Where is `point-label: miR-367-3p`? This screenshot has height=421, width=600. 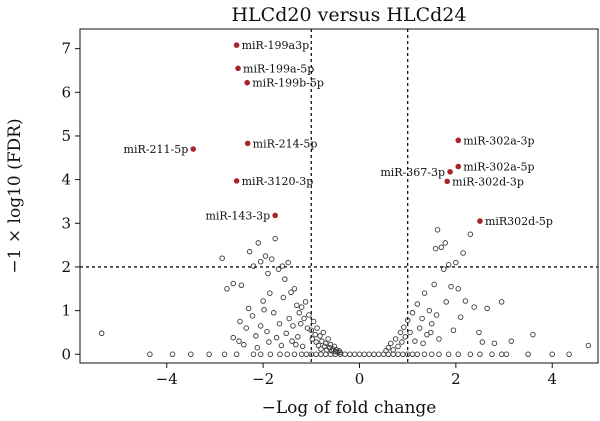 point-label: miR-367-3p is located at coordinates (412, 172).